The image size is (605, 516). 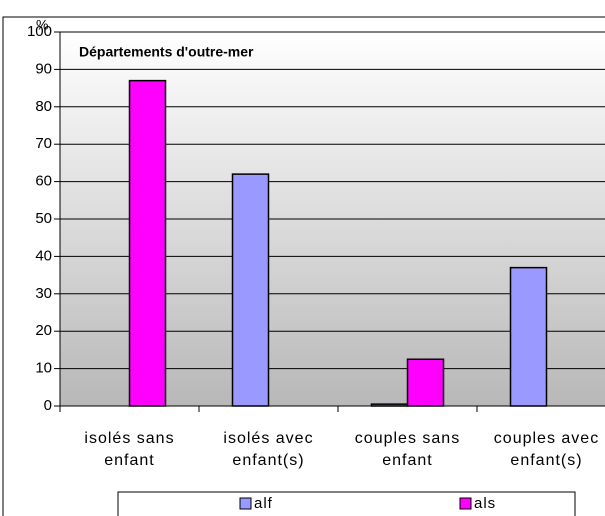 What do you see at coordinates (43, 143) in the screenshot?
I see `y-tick-label: 70` at bounding box center [43, 143].